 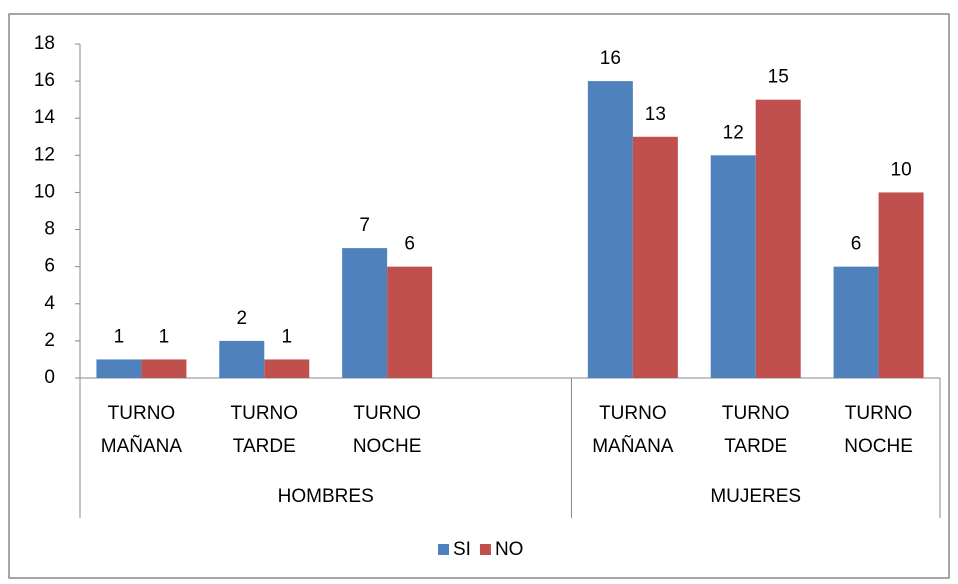 I want to click on group-label: MUJERES, so click(x=755, y=496).